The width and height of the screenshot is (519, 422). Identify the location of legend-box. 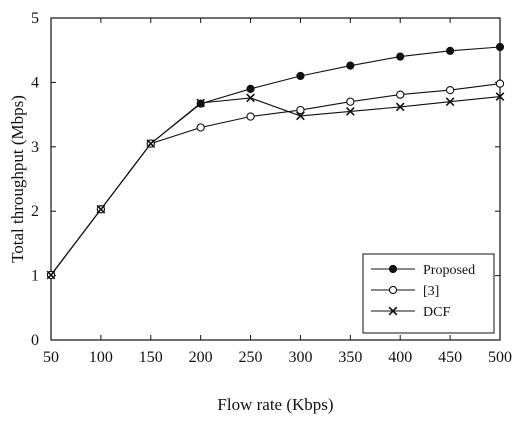
(428, 293).